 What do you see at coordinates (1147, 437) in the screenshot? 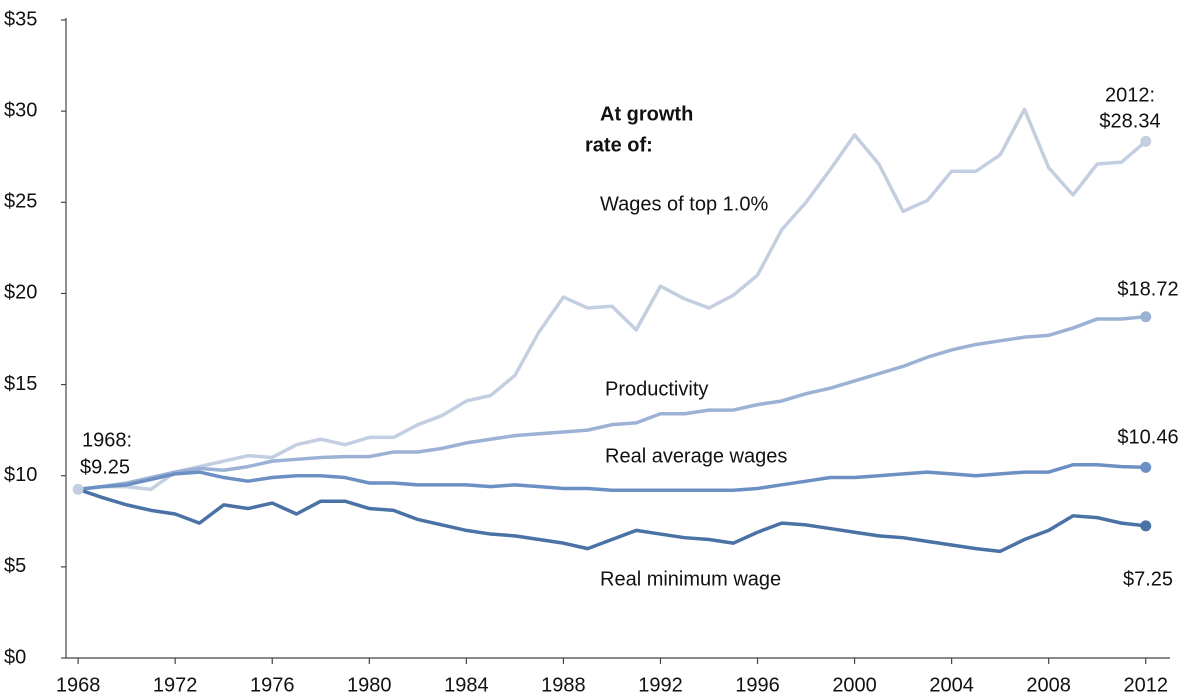
I see `annotation: $10.46` at bounding box center [1147, 437].